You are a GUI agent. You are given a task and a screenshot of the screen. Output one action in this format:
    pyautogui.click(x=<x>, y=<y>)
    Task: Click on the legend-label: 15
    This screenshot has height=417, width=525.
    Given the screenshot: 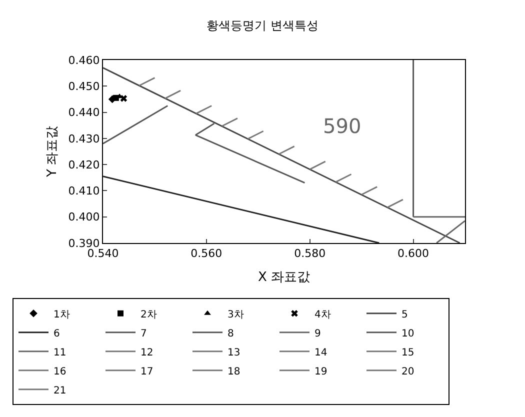 What is the action you would take?
    pyautogui.click(x=408, y=352)
    